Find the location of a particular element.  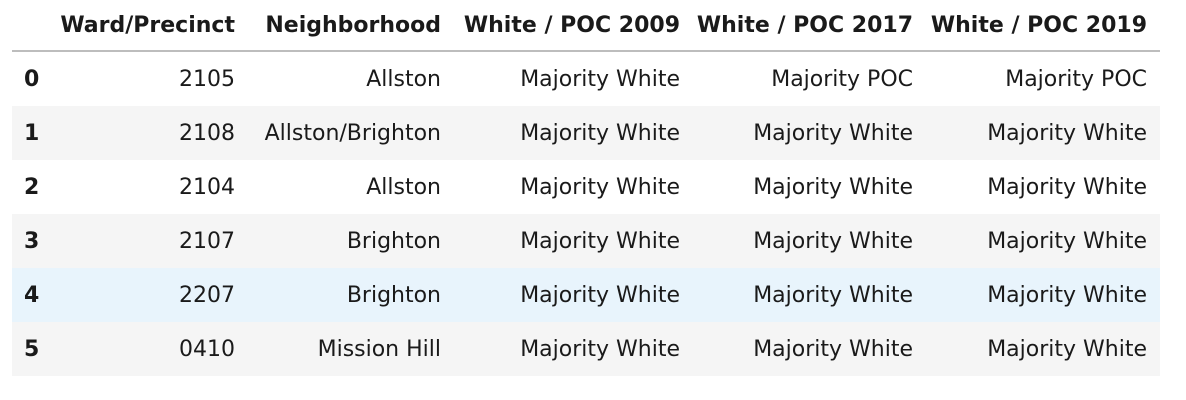

cell-ward-precinct: 2105 is located at coordinates (207, 79).